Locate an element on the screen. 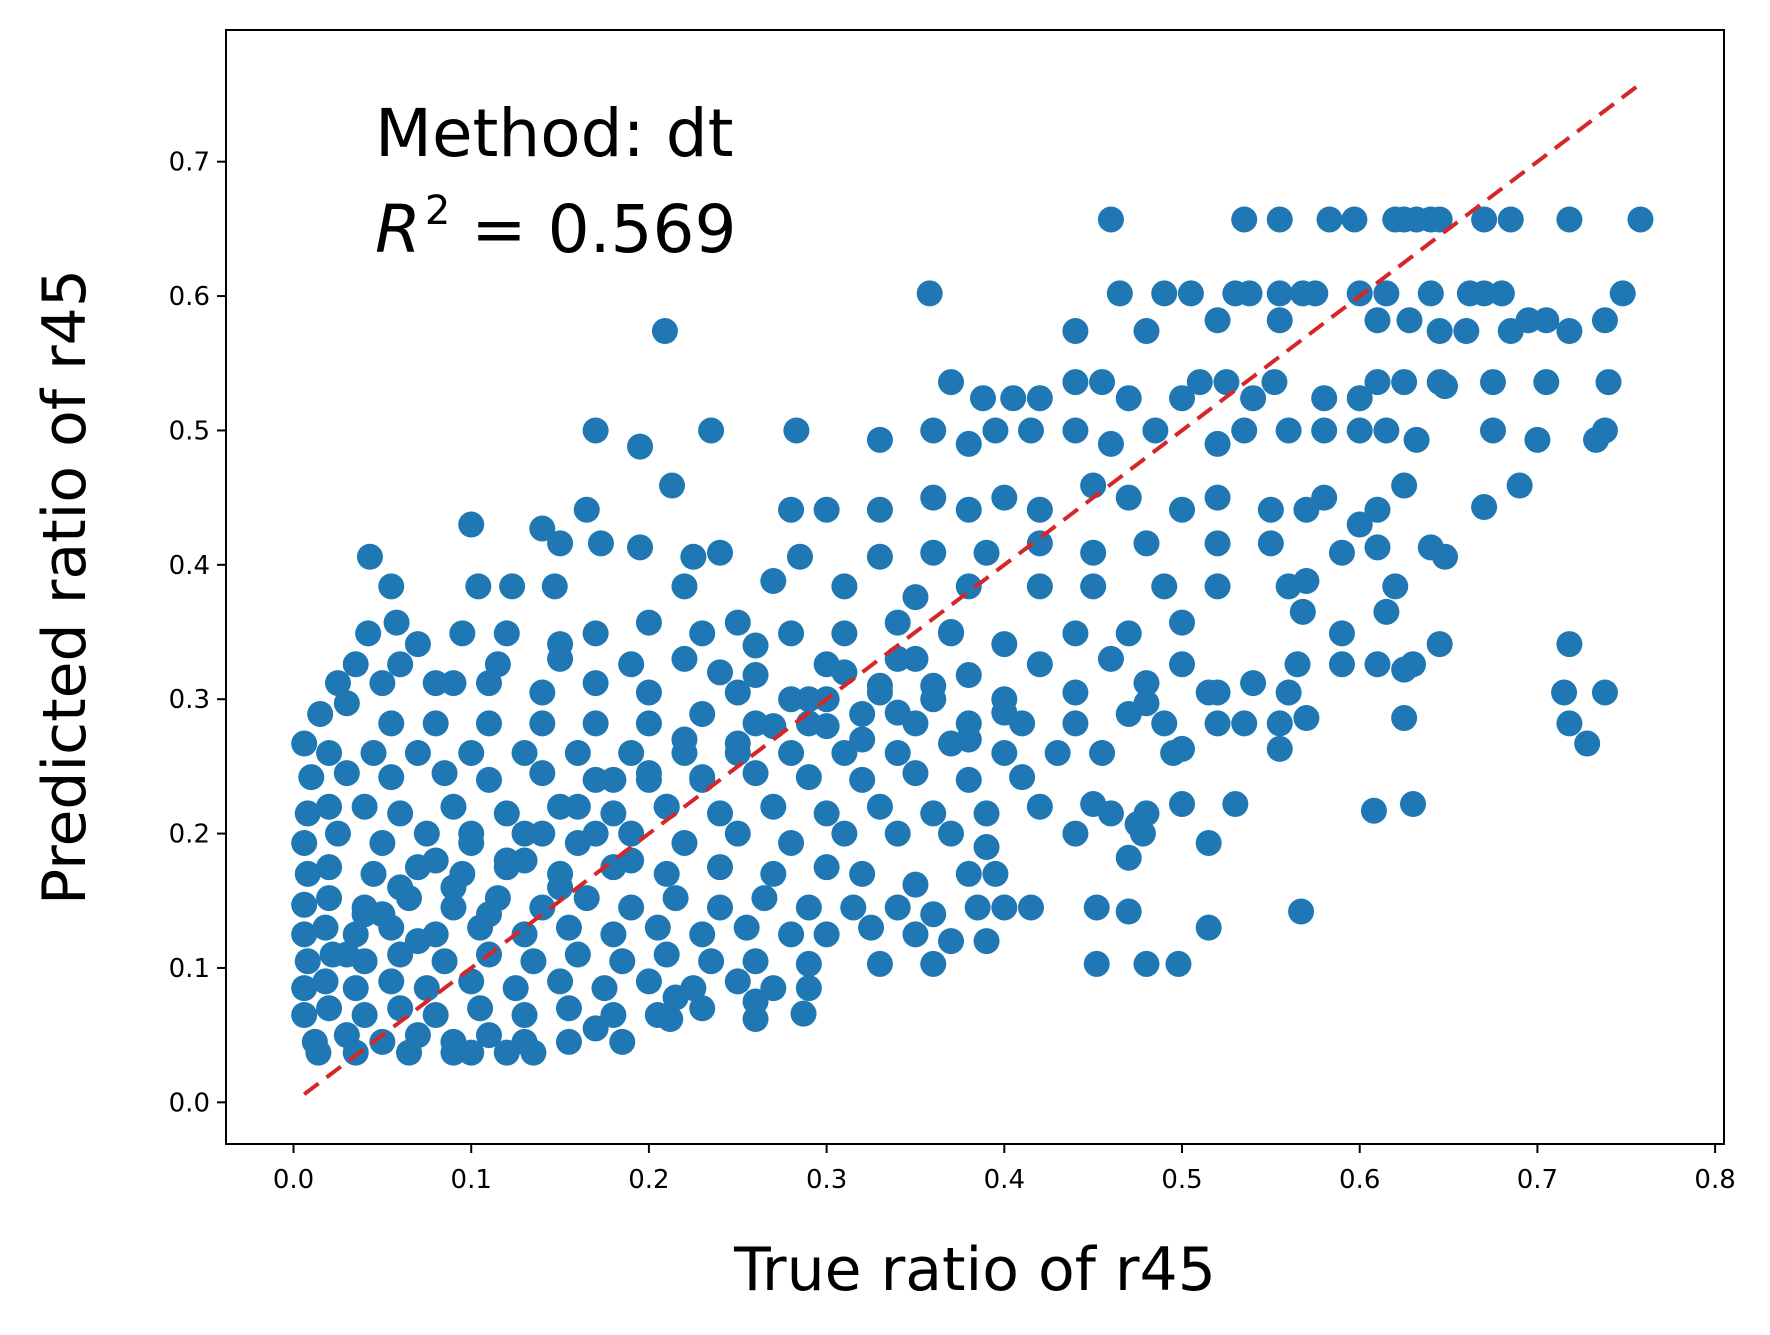 The height and width of the screenshot is (1335, 1770). x-tick-label: 0.0 is located at coordinates (293, 1180).